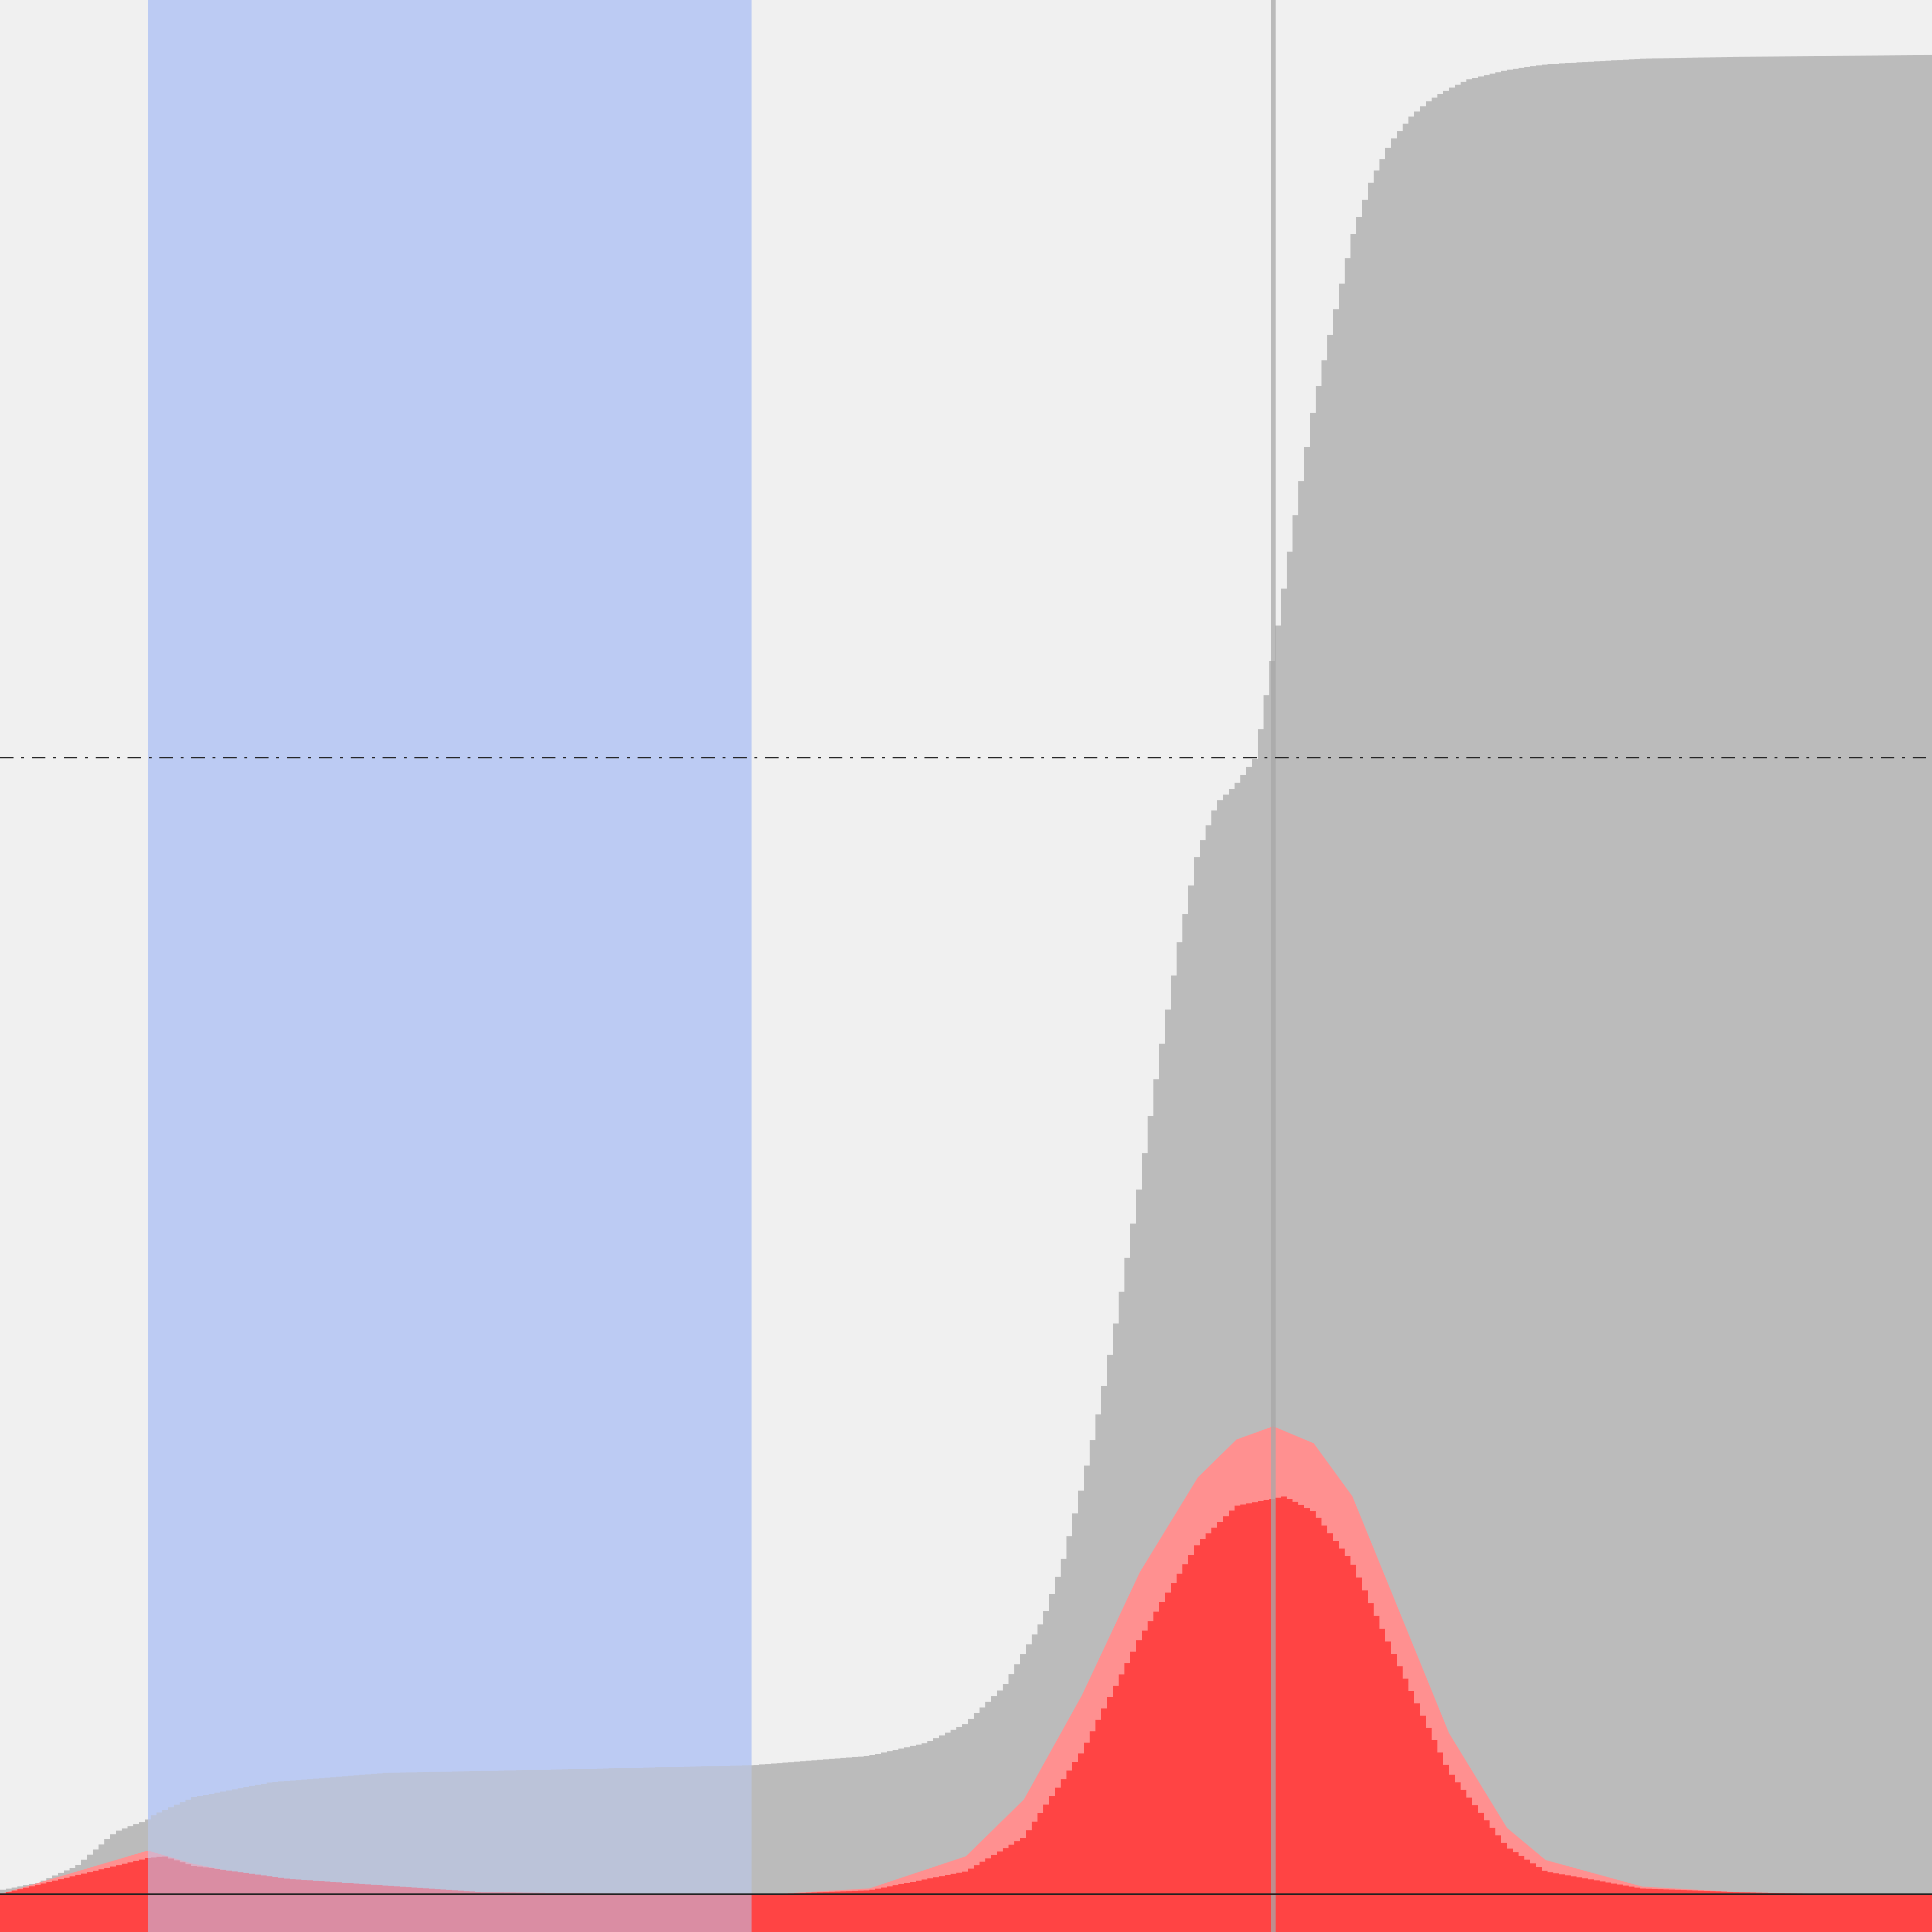 The width and height of the screenshot is (1932, 1932). I want to click on band-overlay-area, so click(450, 1848).